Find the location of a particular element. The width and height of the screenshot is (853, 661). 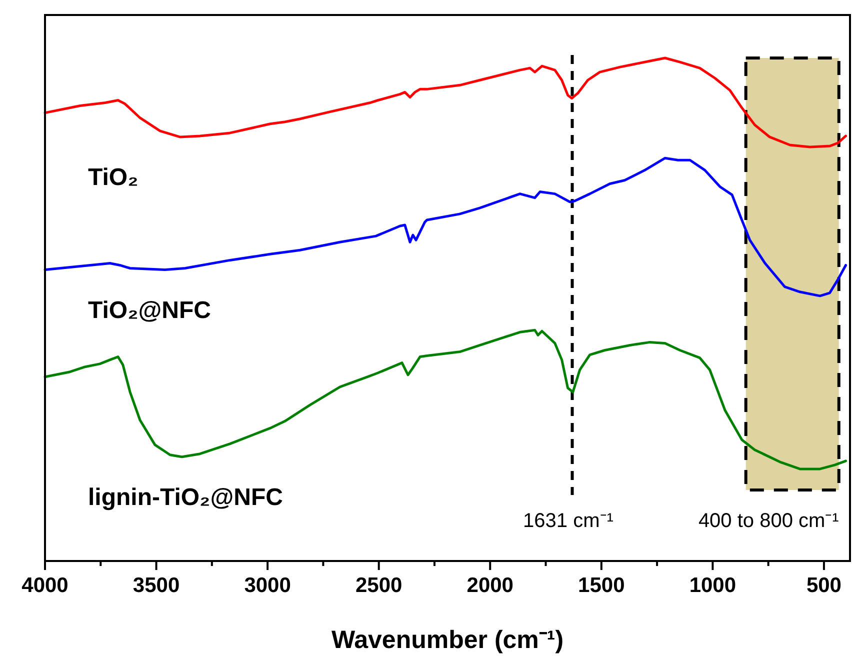

x-tick-label: 500 is located at coordinates (824, 586).